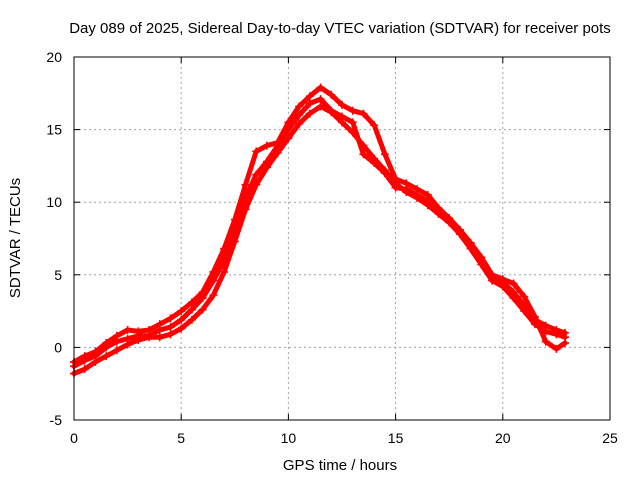 The height and width of the screenshot is (480, 640). What do you see at coordinates (396, 438) in the screenshot?
I see `x-tick-label: 15` at bounding box center [396, 438].